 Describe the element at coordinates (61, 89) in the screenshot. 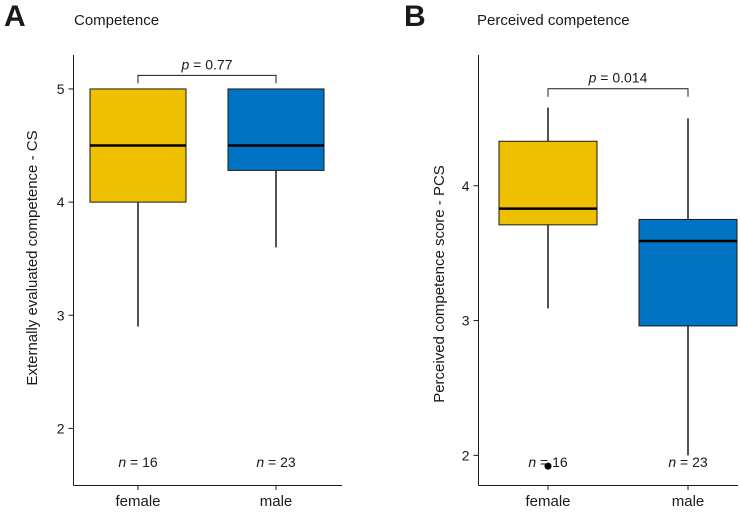

I see `y-tick-label: 5` at that location.